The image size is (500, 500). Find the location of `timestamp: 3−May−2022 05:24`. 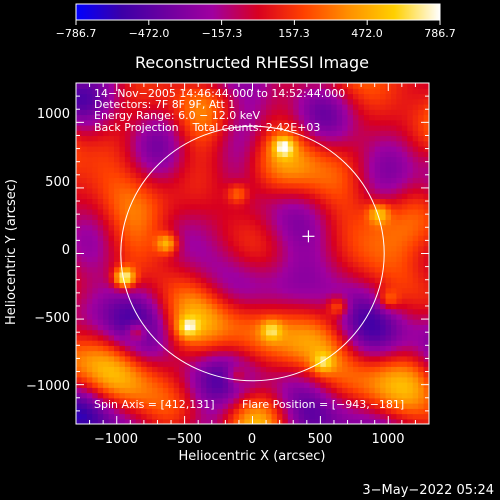

timestamp: 3−May−2022 05:24 is located at coordinates (428, 490).